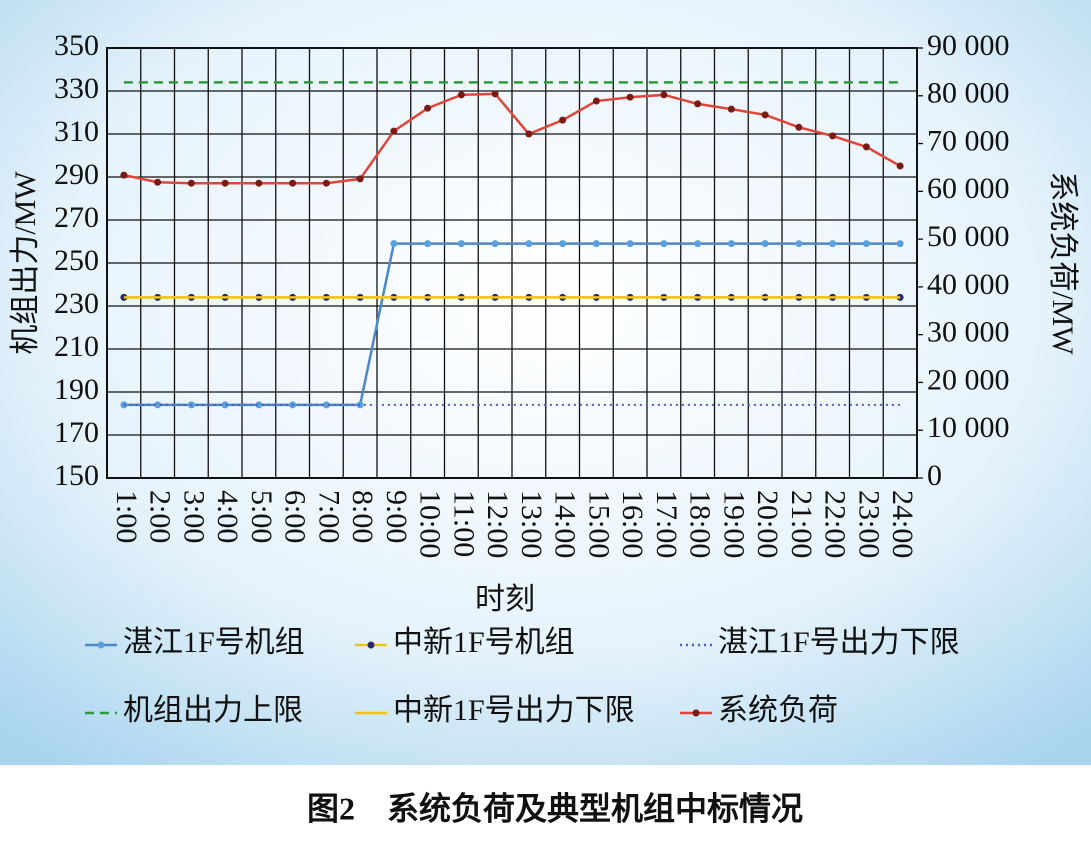 This screenshot has width=1091, height=850. Describe the element at coordinates (968, 332) in the screenshot. I see `y2-tick-label: 30 000` at that location.